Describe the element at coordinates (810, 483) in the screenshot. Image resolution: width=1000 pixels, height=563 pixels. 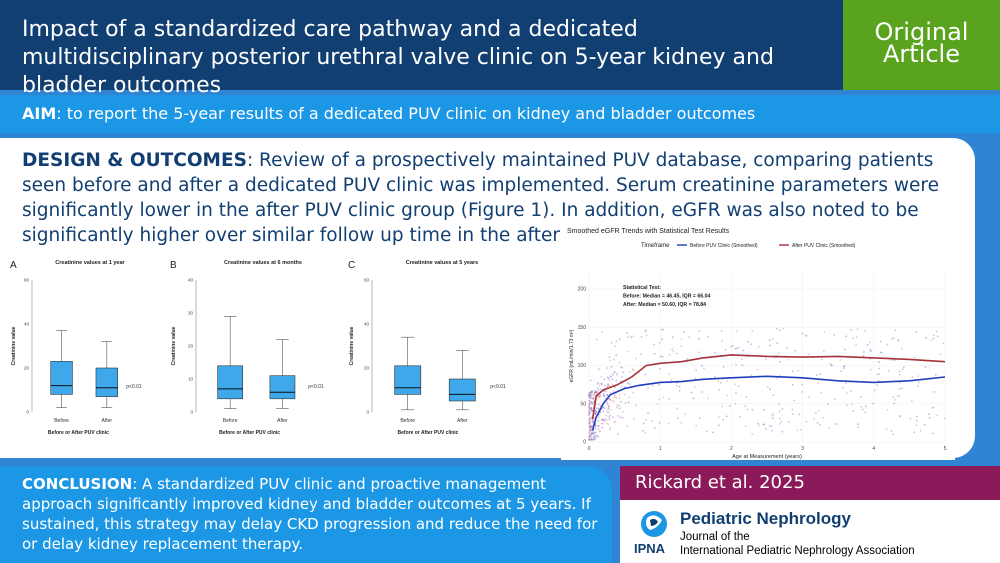
I see `citation-bar: Rickard et al. 2025` at that location.